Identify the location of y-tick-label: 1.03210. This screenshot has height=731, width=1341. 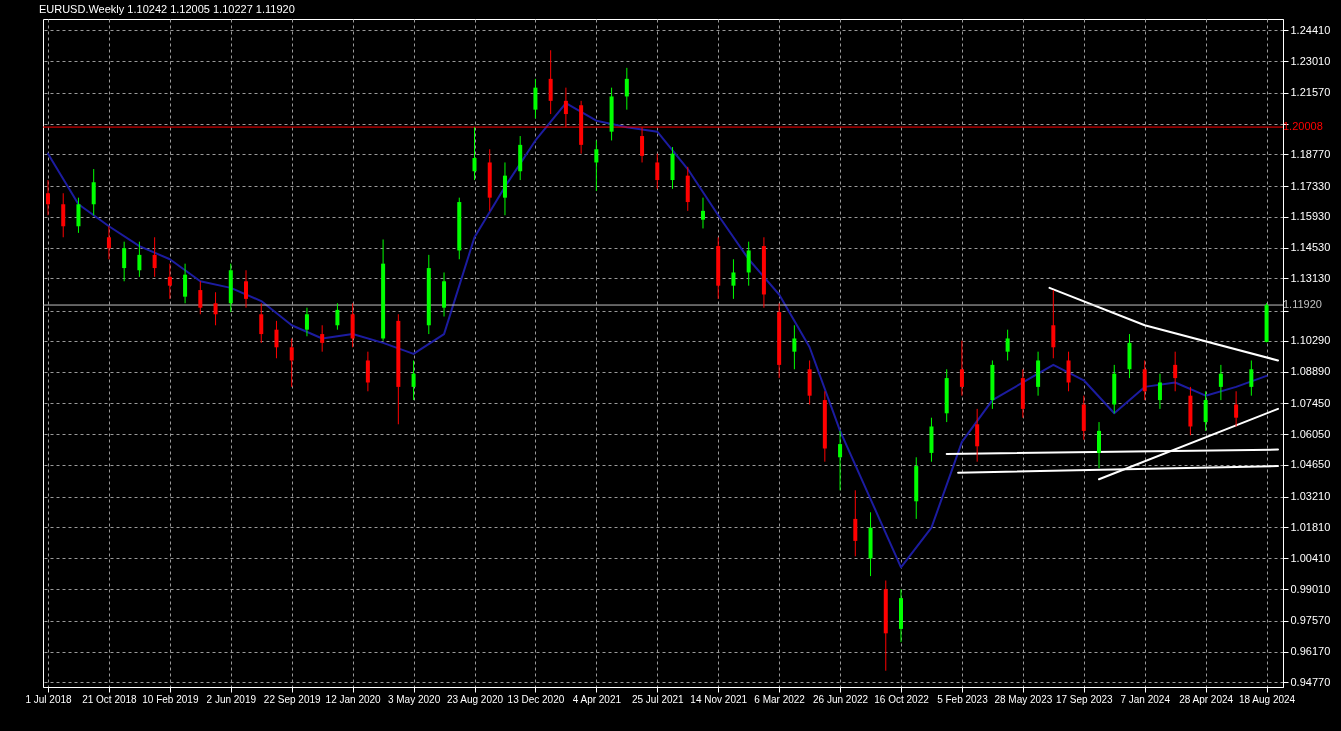
(1310, 496).